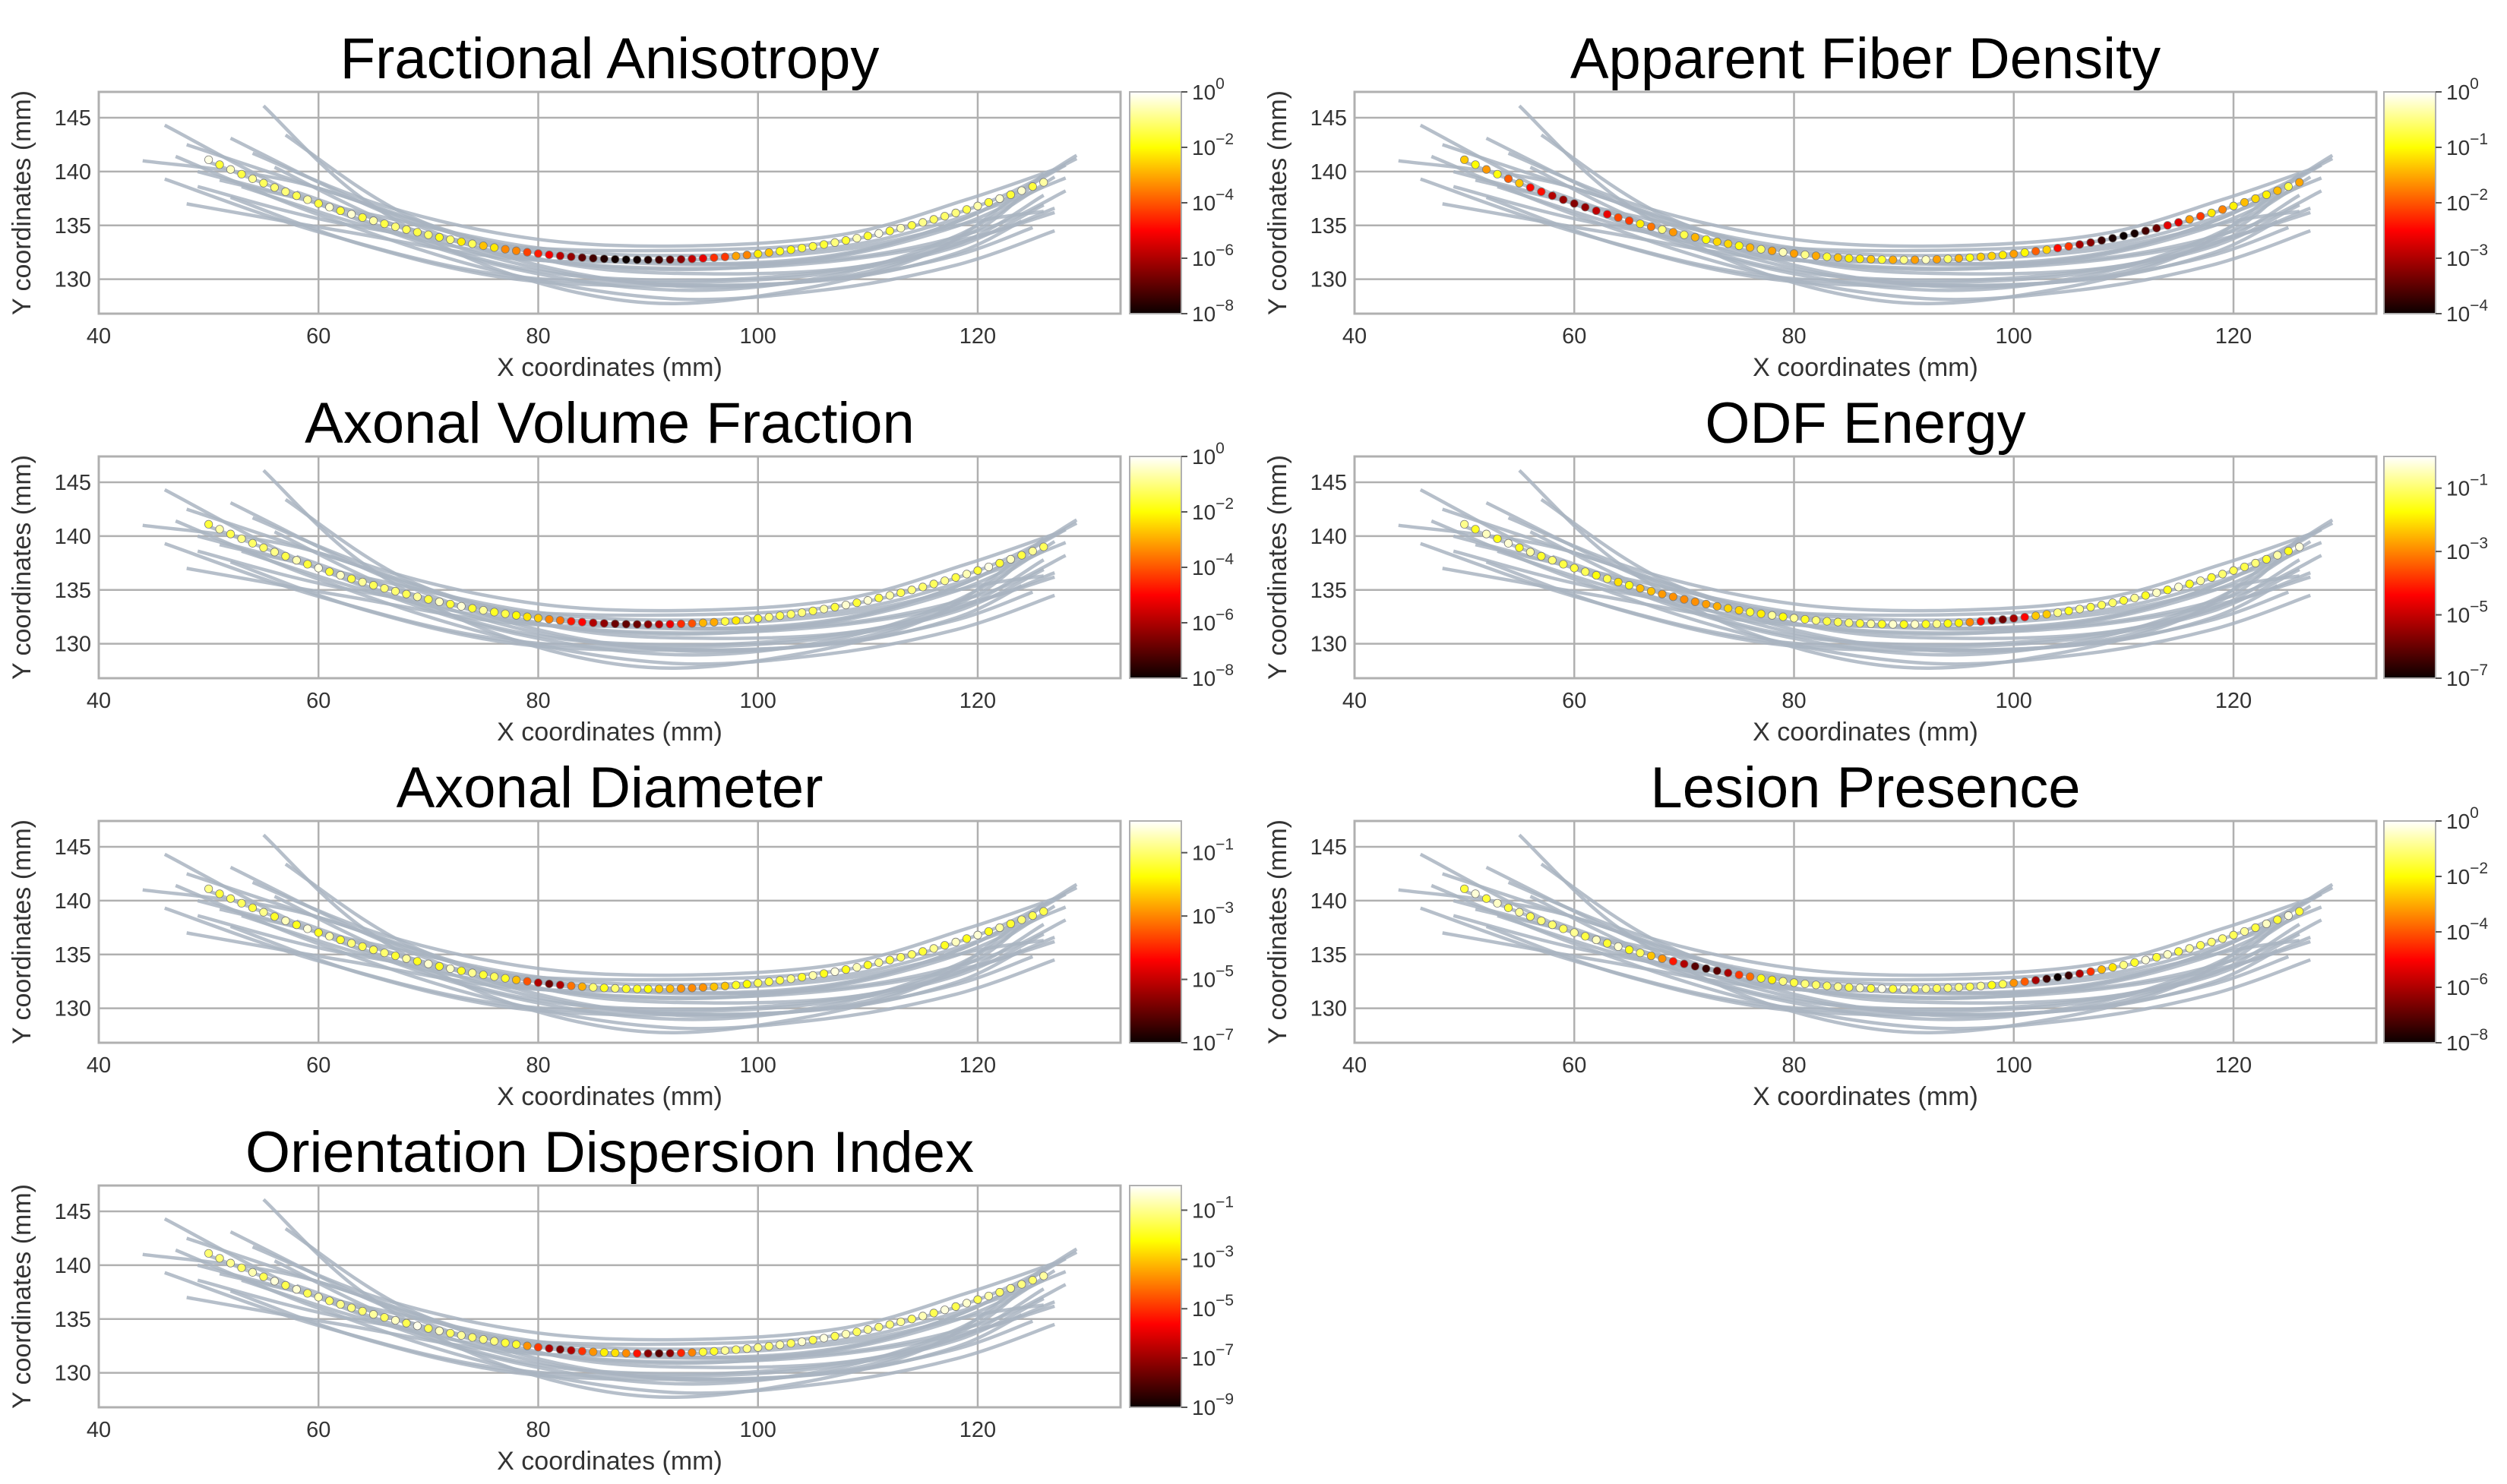 This screenshot has width=2507, height=1484. What do you see at coordinates (1328, 280) in the screenshot?
I see `y-tick-label: 130` at bounding box center [1328, 280].